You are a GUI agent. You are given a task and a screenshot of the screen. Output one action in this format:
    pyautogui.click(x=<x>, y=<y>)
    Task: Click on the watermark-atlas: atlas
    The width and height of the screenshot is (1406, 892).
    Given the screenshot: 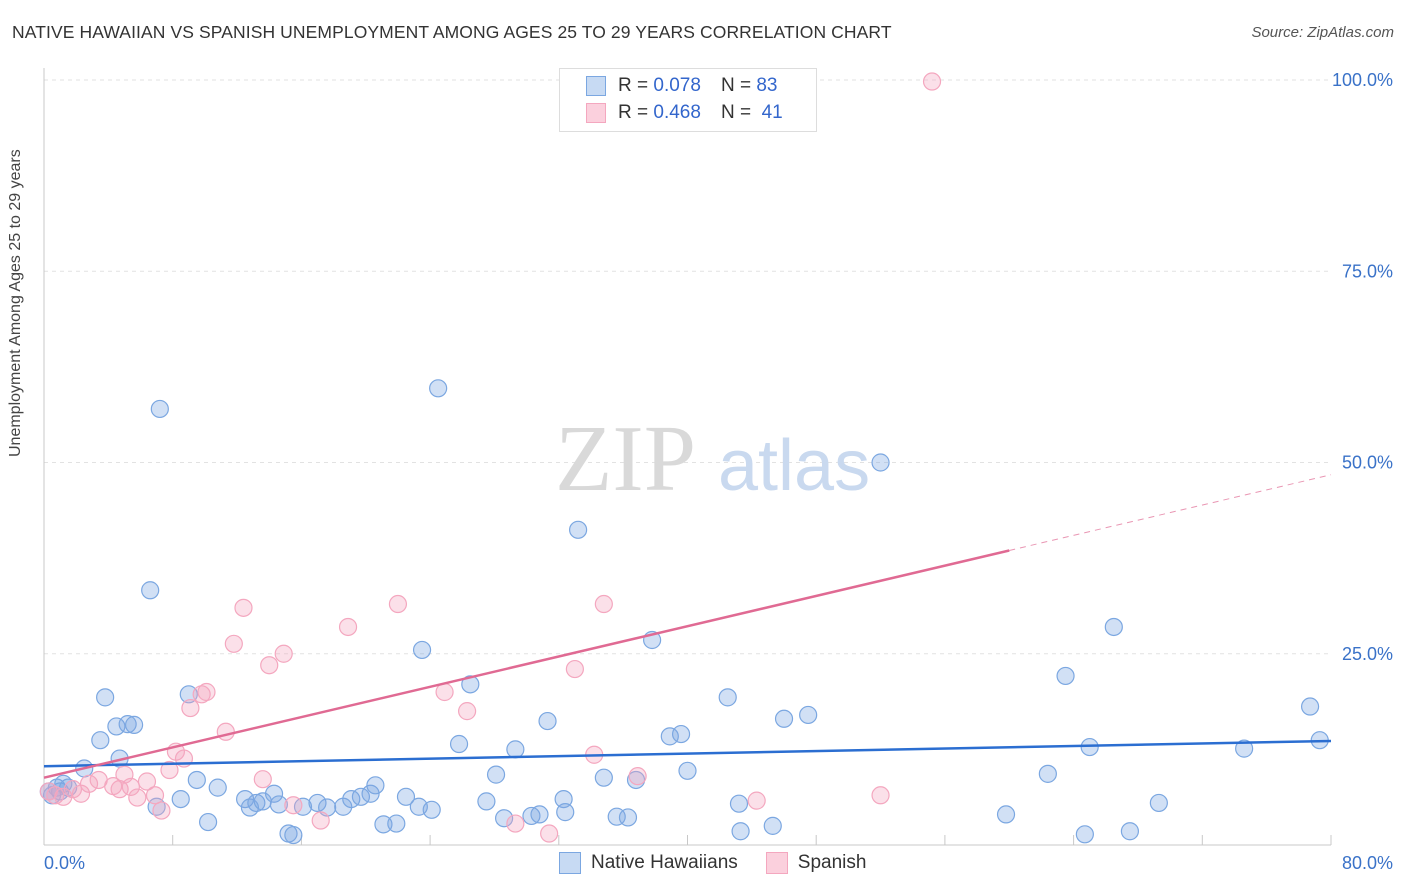 What is the action you would take?
    pyautogui.click(x=794, y=466)
    